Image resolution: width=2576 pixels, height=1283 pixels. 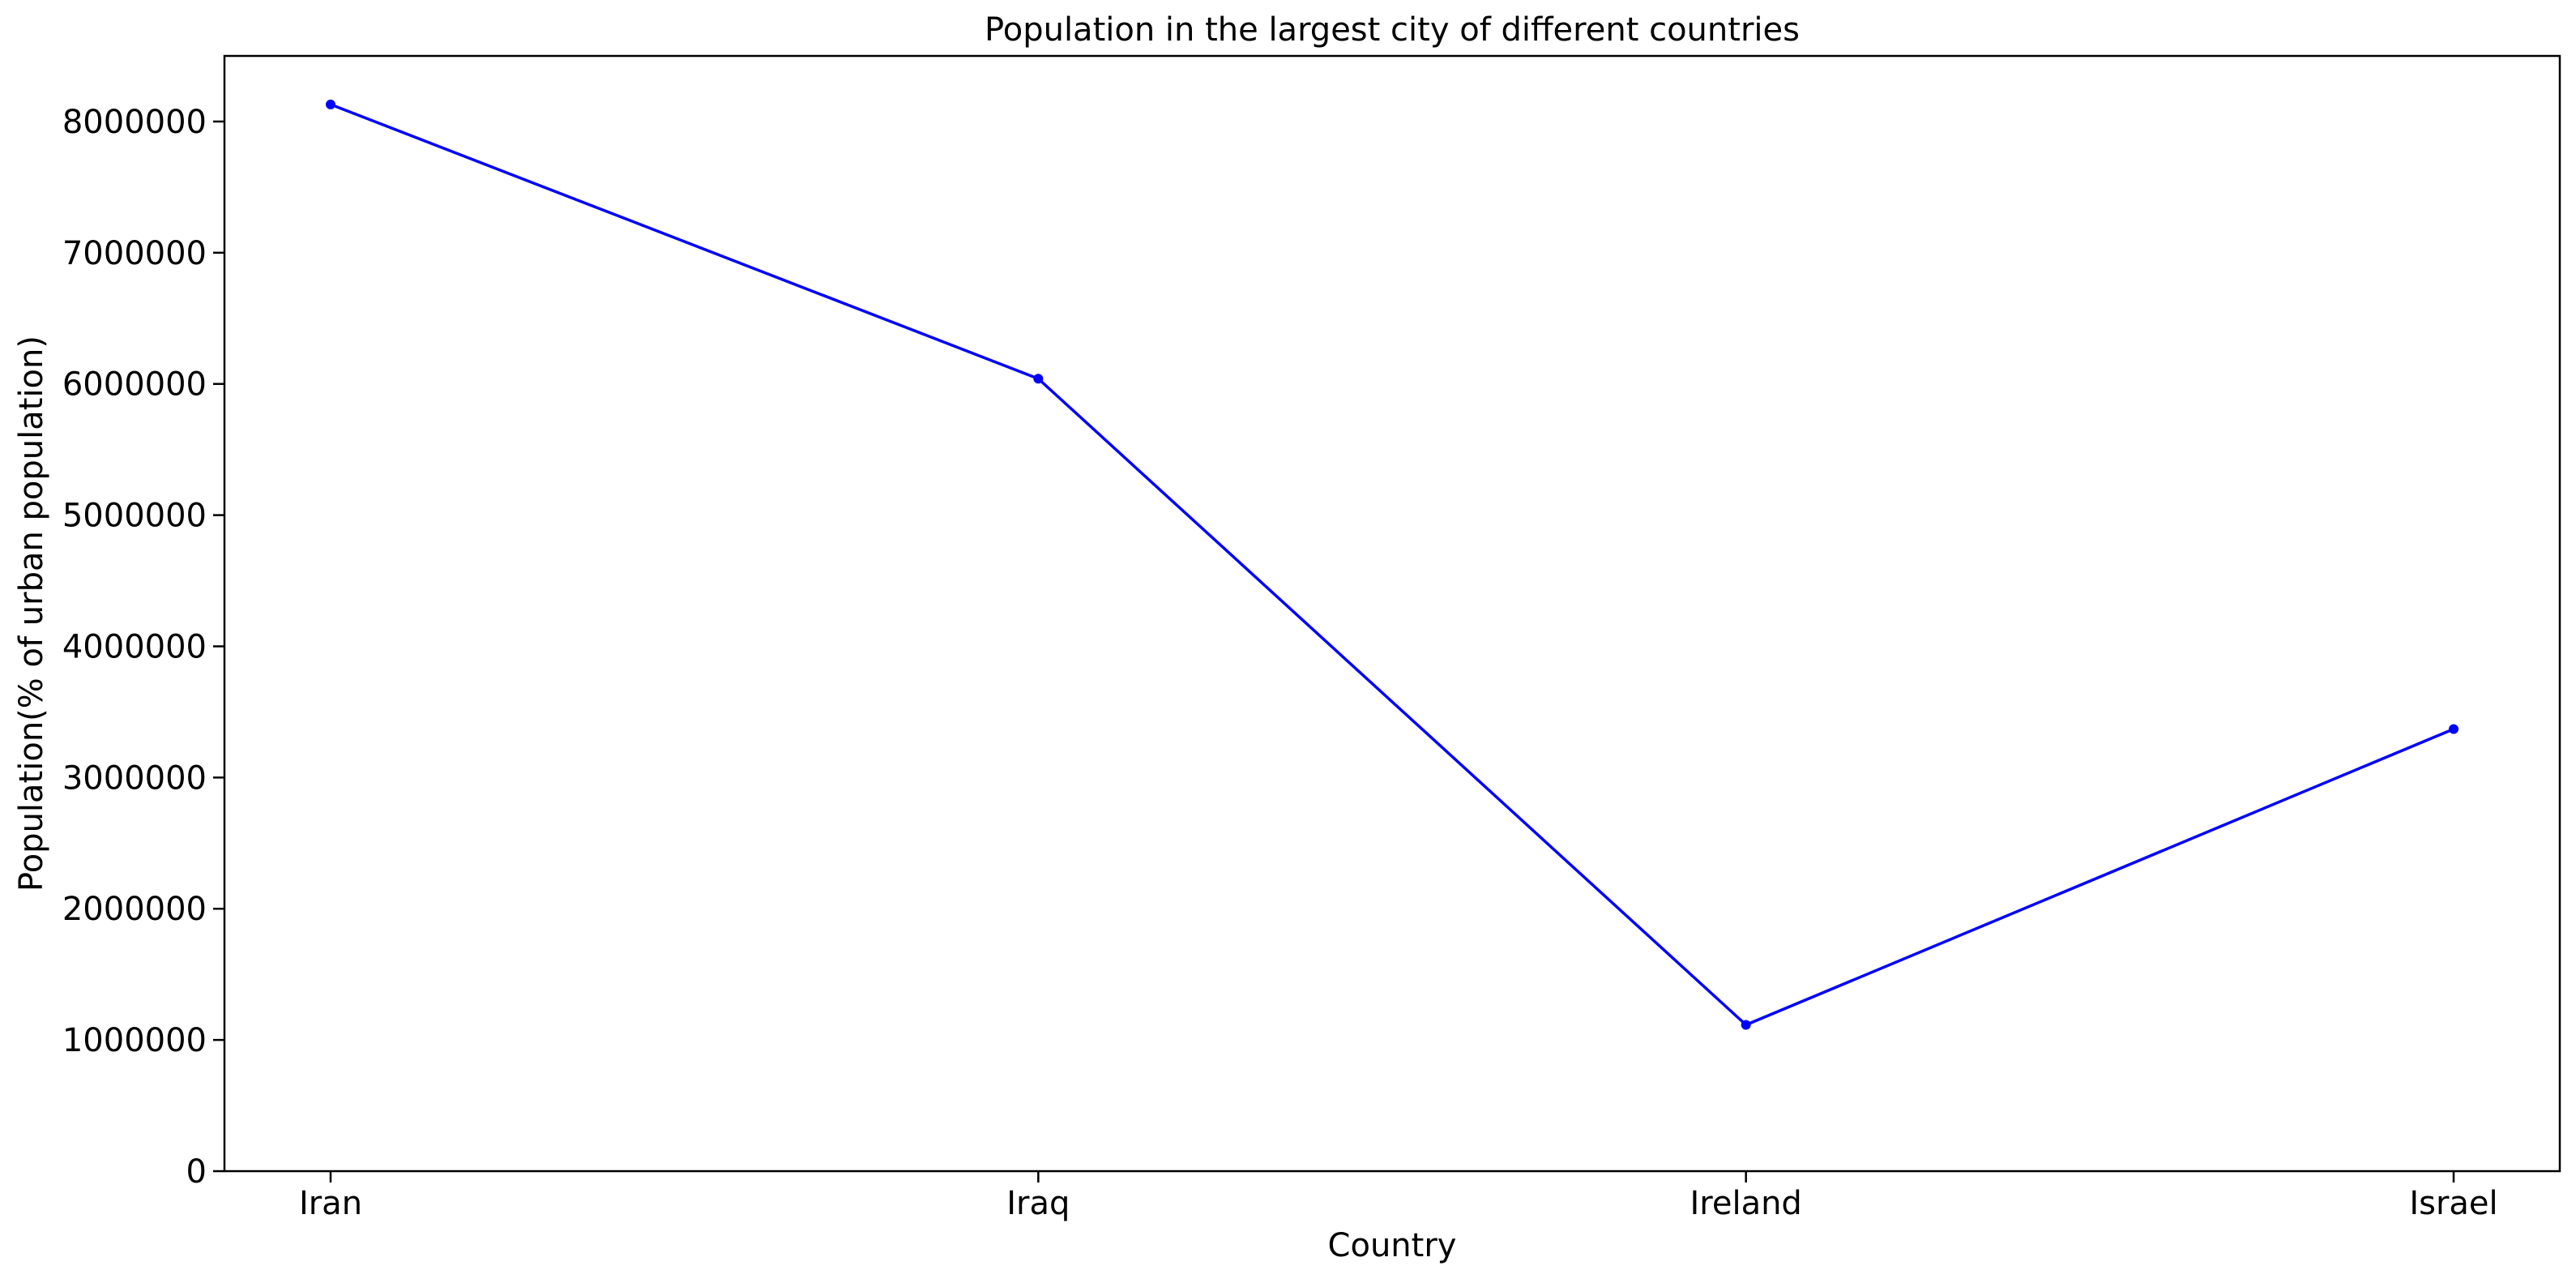 What do you see at coordinates (134, 253) in the screenshot?
I see `y-tick-label: 7000000` at bounding box center [134, 253].